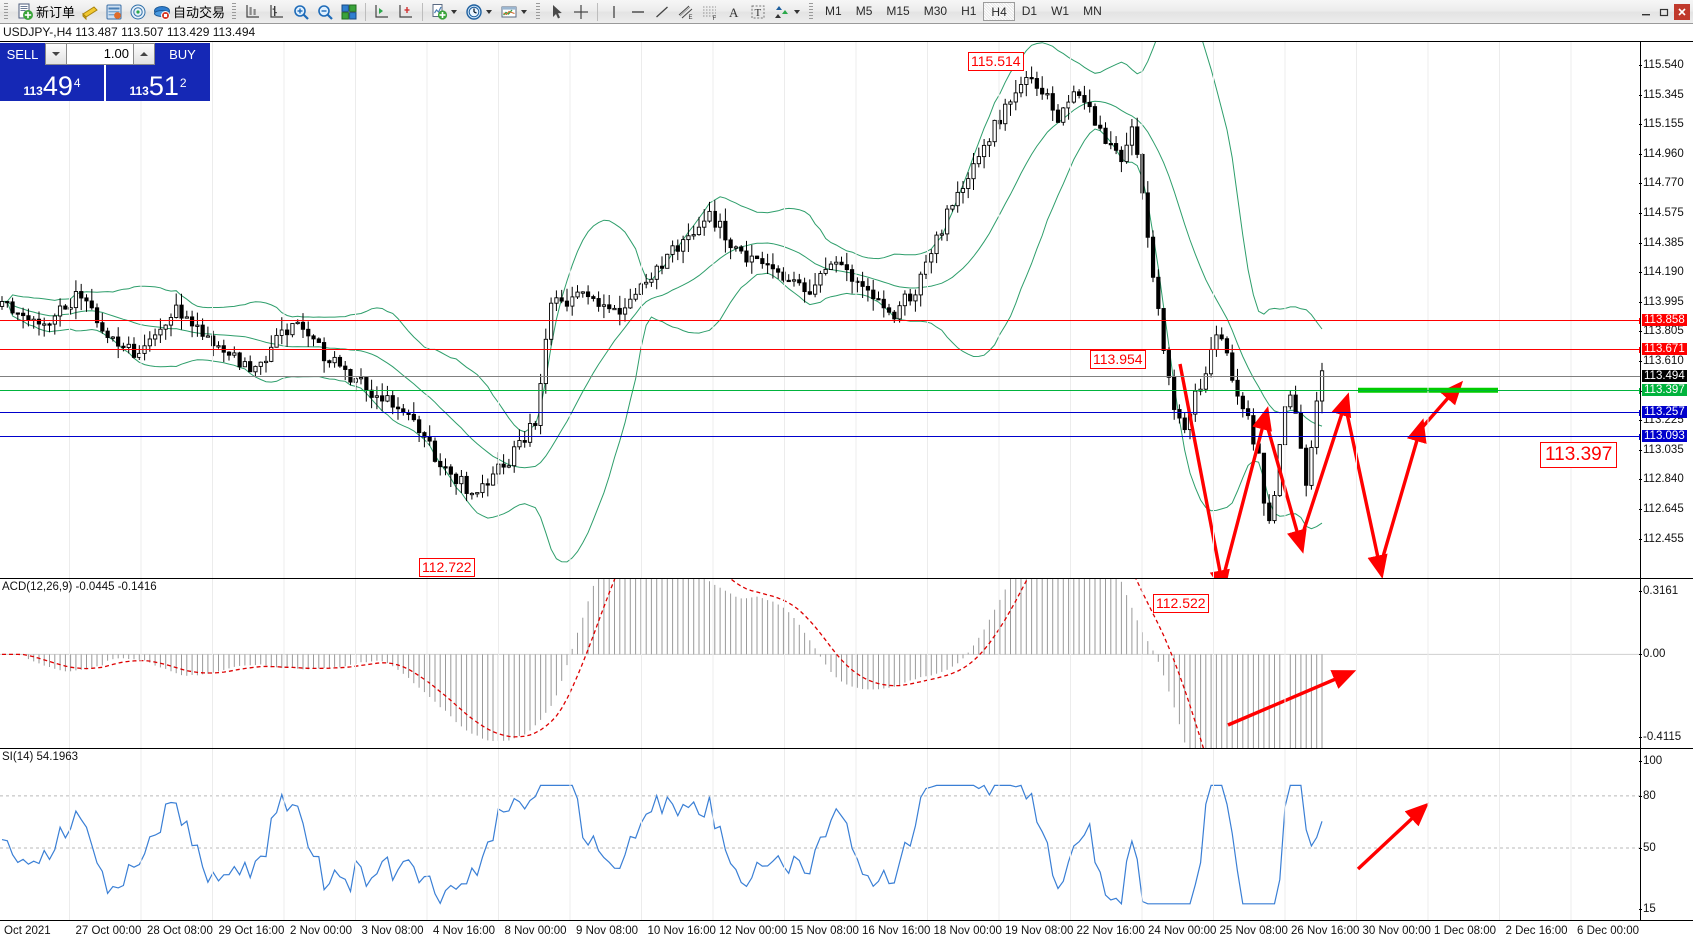  Describe the element at coordinates (996, 61) in the screenshot. I see `callout-swing-high: 115.514` at that location.